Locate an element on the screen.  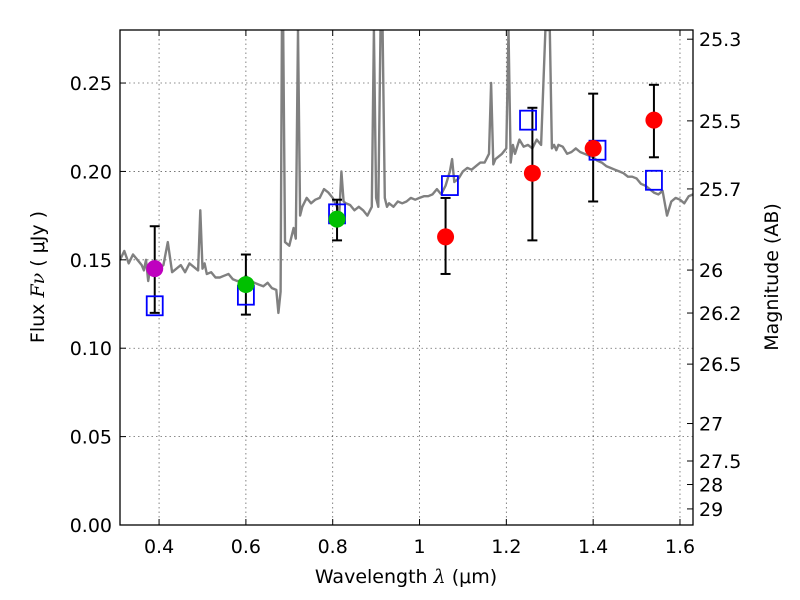
y2-tick-label: 26.5 is located at coordinates (720, 365).